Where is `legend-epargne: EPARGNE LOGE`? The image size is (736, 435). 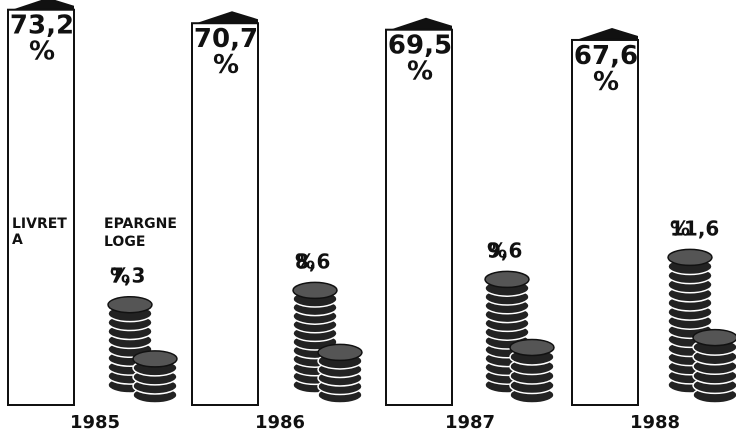
legend-epargne: EPARGNE LOGE is located at coordinates (140, 233).